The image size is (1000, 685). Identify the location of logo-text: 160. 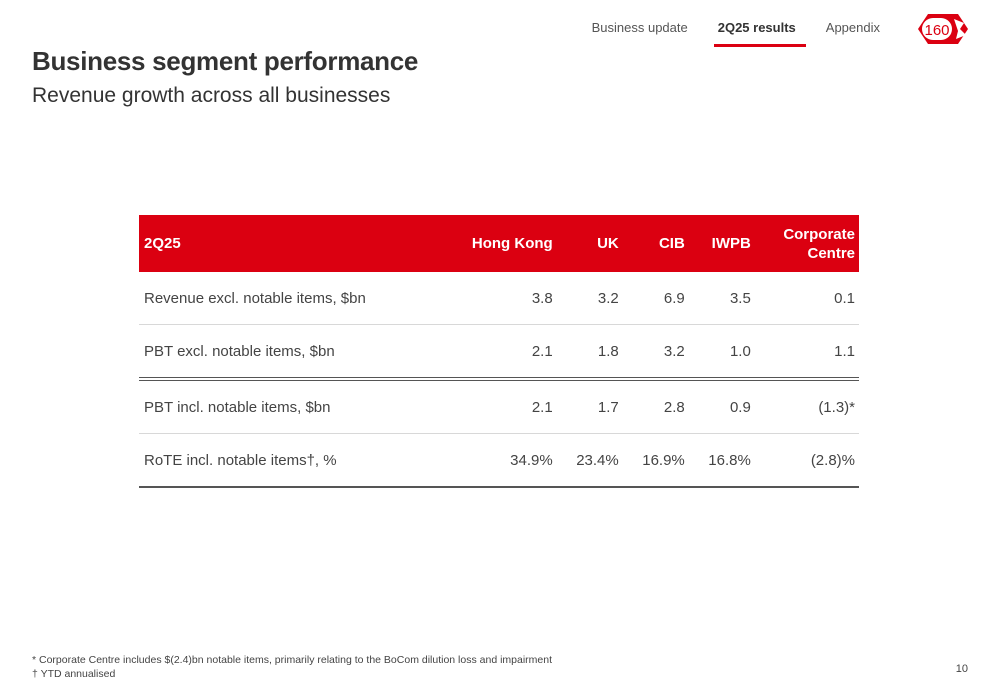
(936, 30).